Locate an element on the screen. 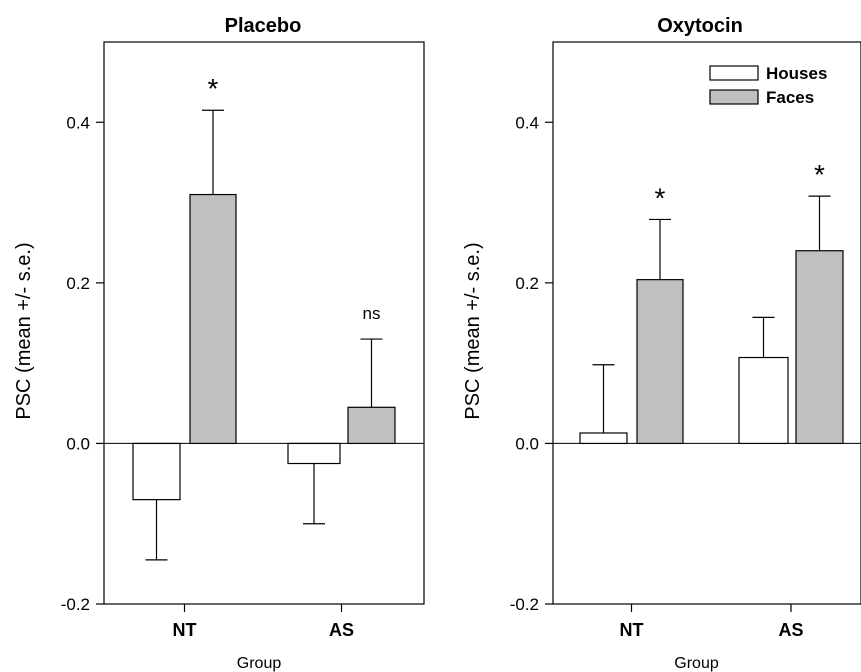  legend-label-houses: Houses is located at coordinates (796, 73).